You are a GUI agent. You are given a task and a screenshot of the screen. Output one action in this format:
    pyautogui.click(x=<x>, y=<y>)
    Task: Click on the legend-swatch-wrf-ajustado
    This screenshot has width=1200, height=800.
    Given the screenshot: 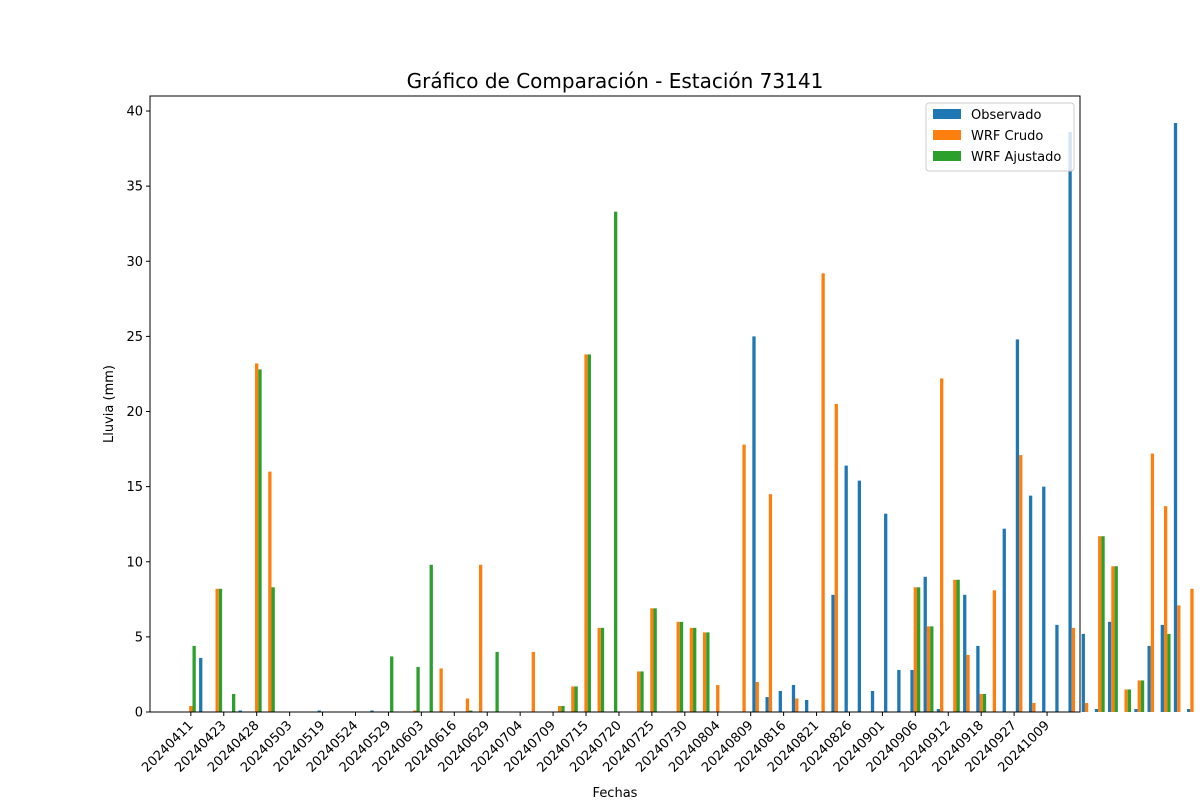 What is the action you would take?
    pyautogui.click(x=947, y=156)
    